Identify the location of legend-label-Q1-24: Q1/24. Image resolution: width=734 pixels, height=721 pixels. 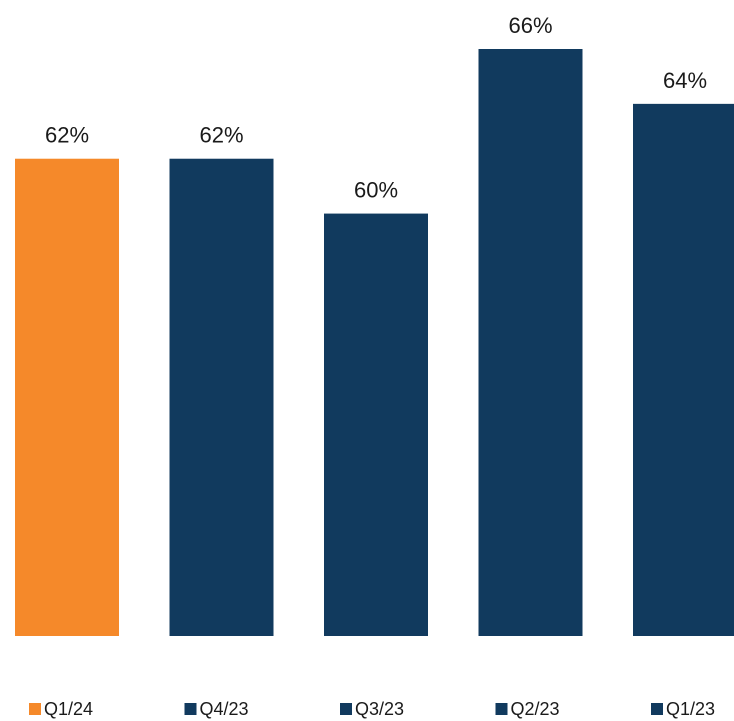
(68, 709).